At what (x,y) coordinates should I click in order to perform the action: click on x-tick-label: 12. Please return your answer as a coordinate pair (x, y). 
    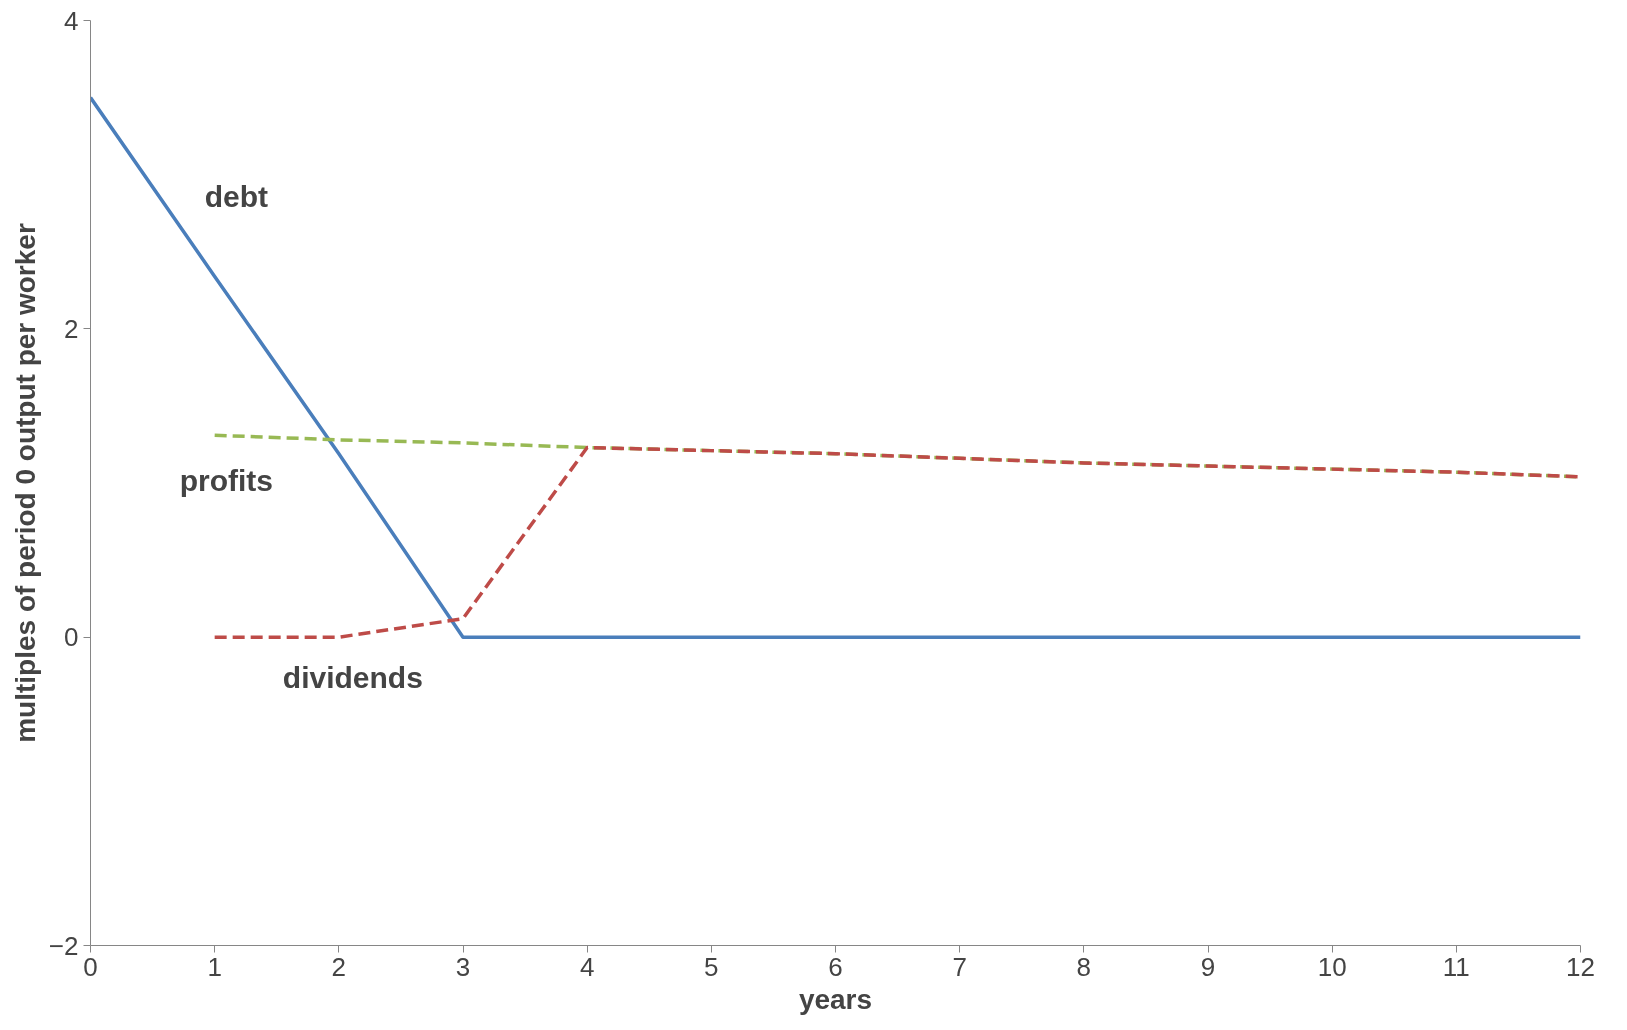
    Looking at the image, I should click on (1580, 966).